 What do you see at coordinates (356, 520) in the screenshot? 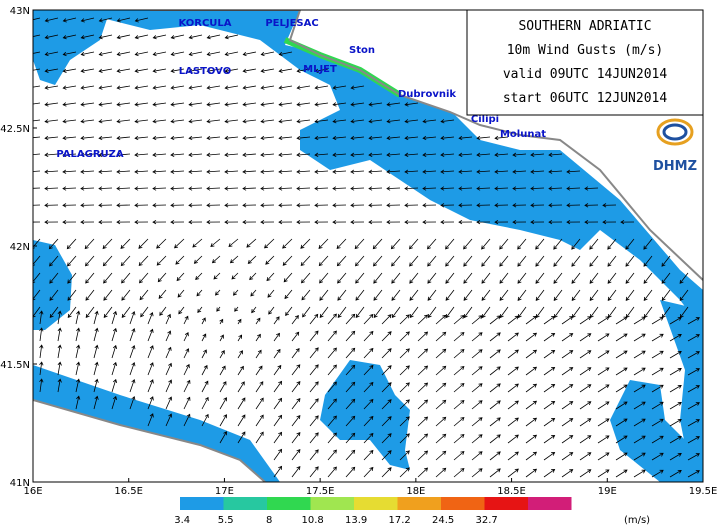
I see `legend-label: 13.9` at bounding box center [356, 520].